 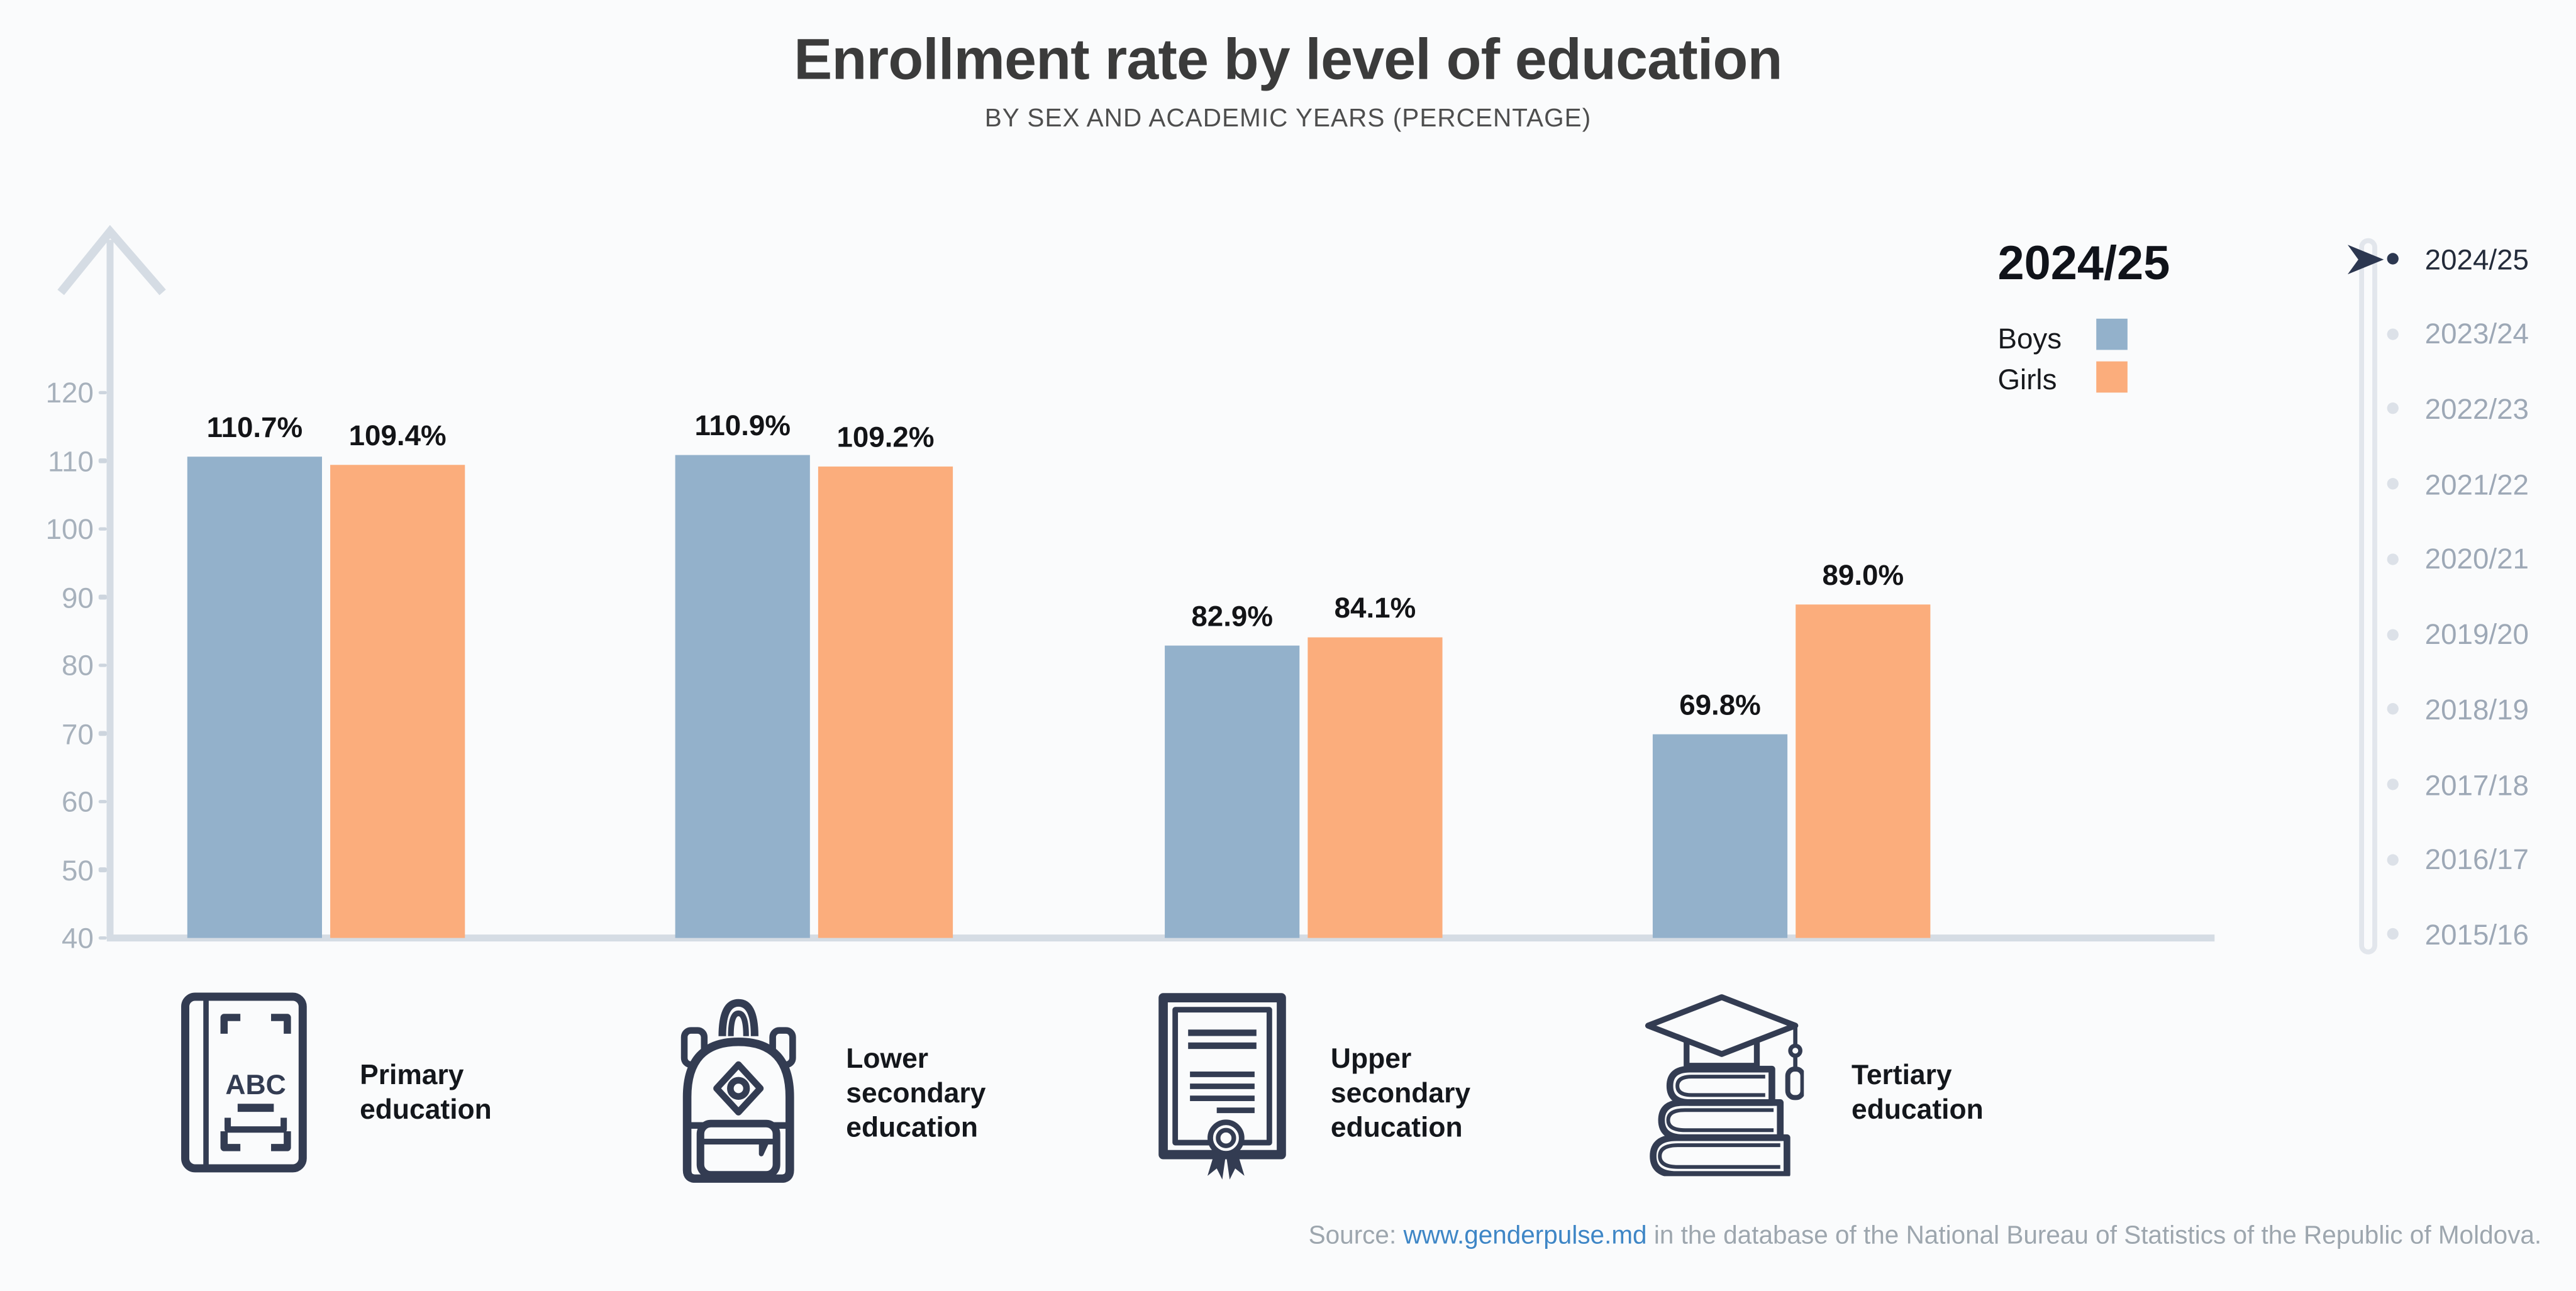 What do you see at coordinates (78, 870) in the screenshot?
I see `y-tick-label: 50` at bounding box center [78, 870].